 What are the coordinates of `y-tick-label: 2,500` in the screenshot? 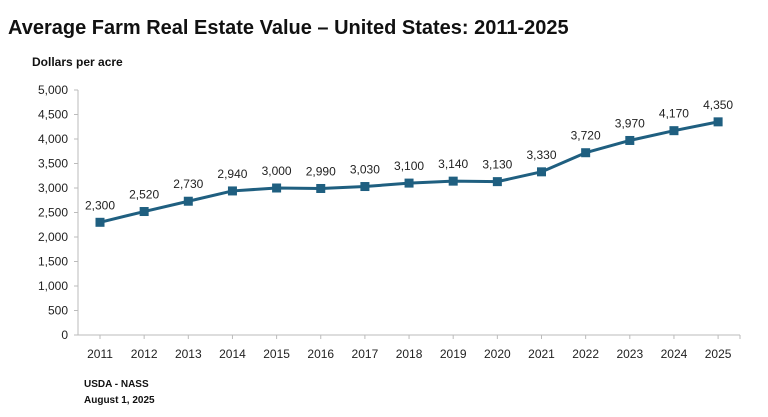 It's located at (53, 213).